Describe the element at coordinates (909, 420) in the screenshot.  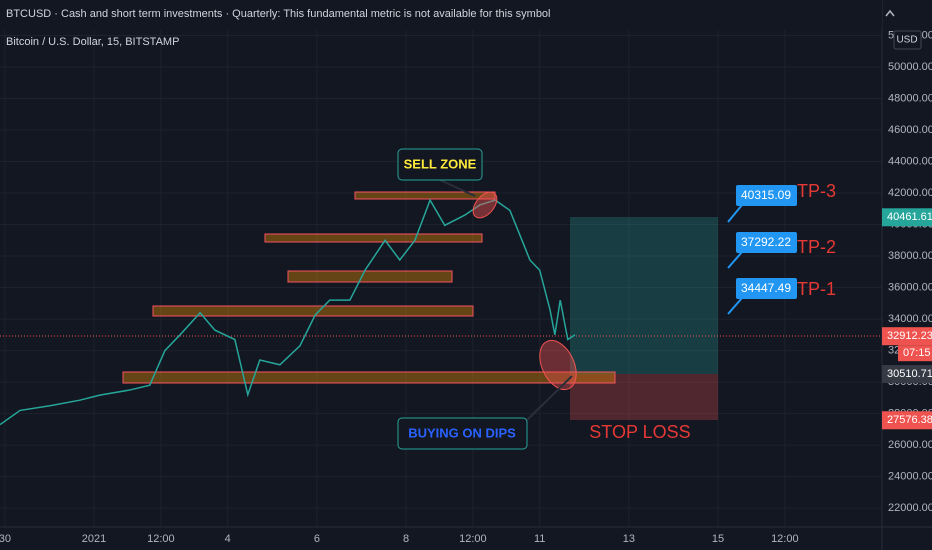
I see `price-marker-label: 27576.38` at that location.